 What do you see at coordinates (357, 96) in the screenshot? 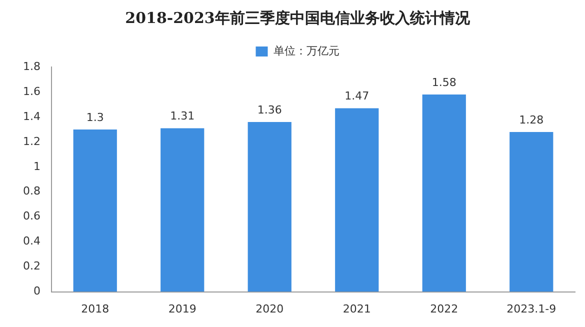
I see `data-label: 1.47` at bounding box center [357, 96].